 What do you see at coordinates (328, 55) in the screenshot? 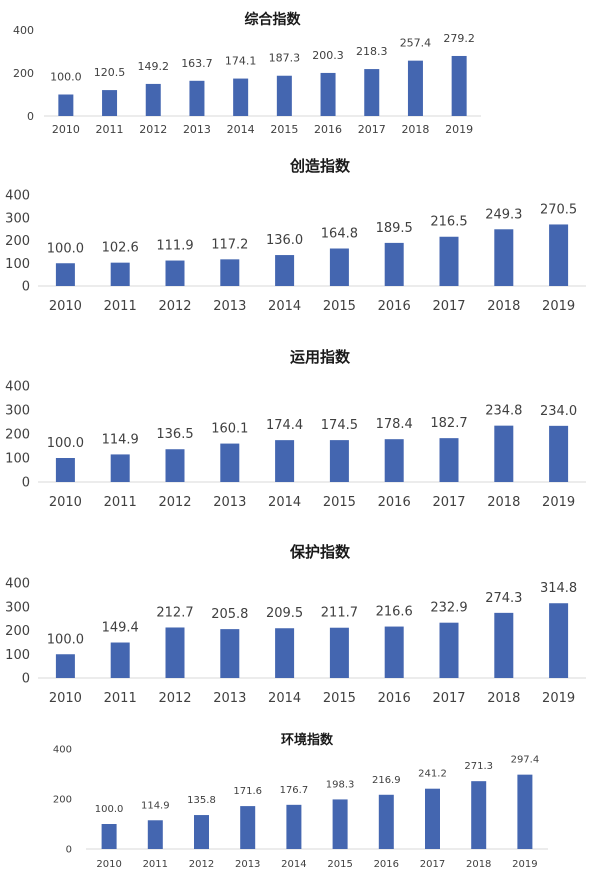
I see `data-label: 200.3` at bounding box center [328, 55].